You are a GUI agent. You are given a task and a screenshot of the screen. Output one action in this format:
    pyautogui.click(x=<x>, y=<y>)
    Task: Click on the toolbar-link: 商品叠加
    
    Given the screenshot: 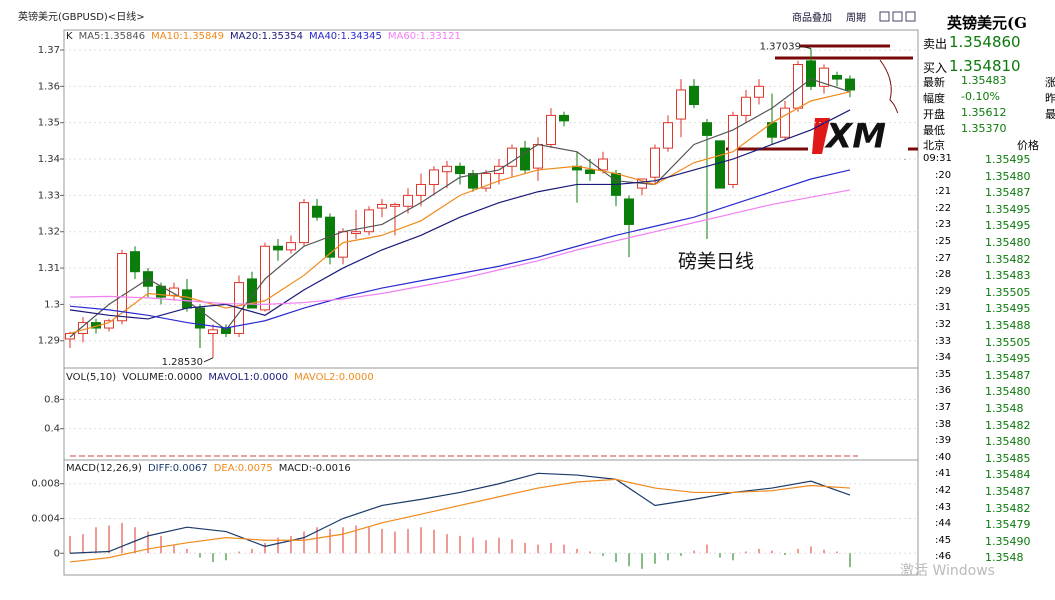 What is the action you would take?
    pyautogui.click(x=812, y=17)
    